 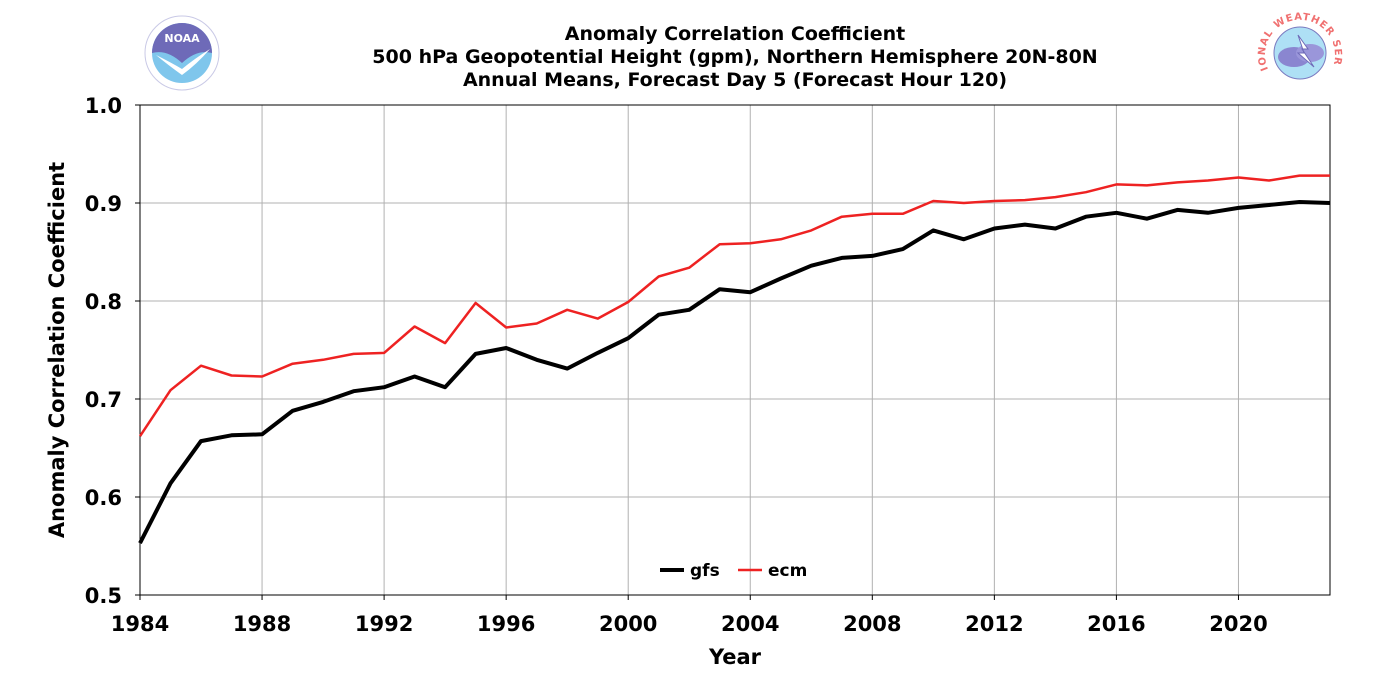 What do you see at coordinates (103, 596) in the screenshot?
I see `y-tick-label: 0.5` at bounding box center [103, 596].